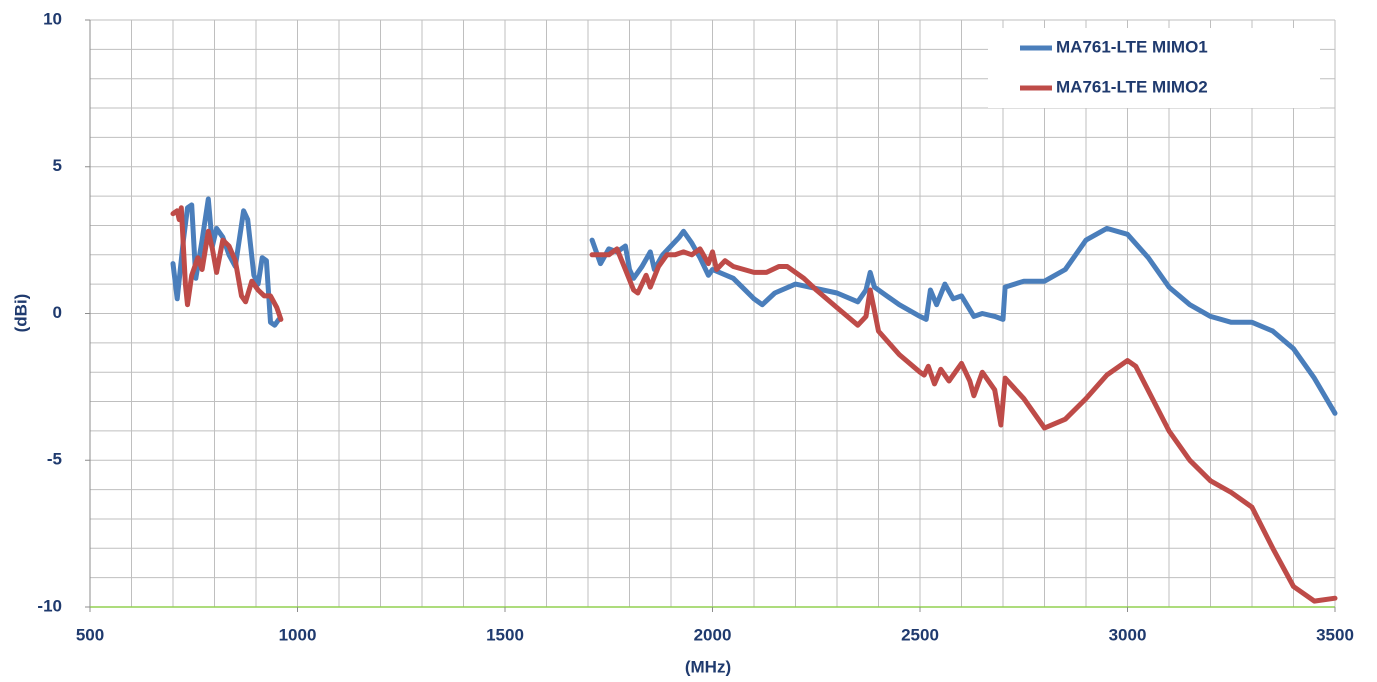  I want to click on x-tick-label: 1000, so click(298, 634).